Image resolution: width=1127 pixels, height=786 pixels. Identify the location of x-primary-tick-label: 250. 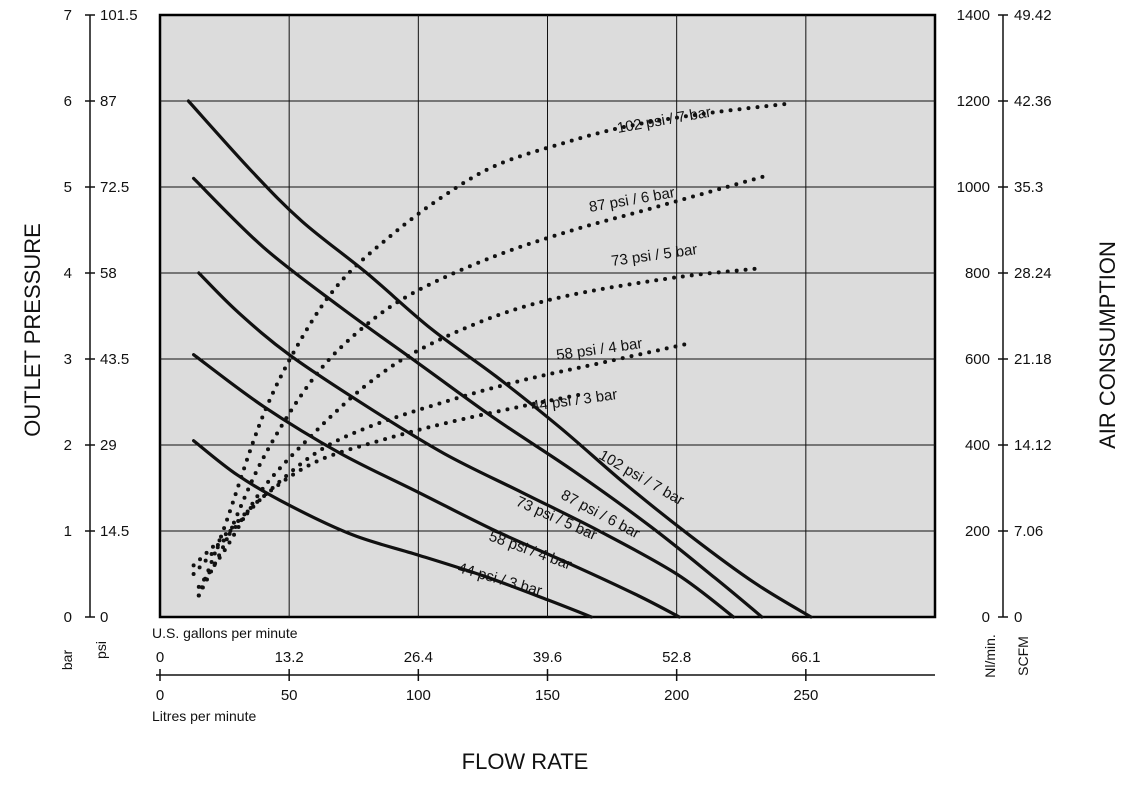
(805, 695).